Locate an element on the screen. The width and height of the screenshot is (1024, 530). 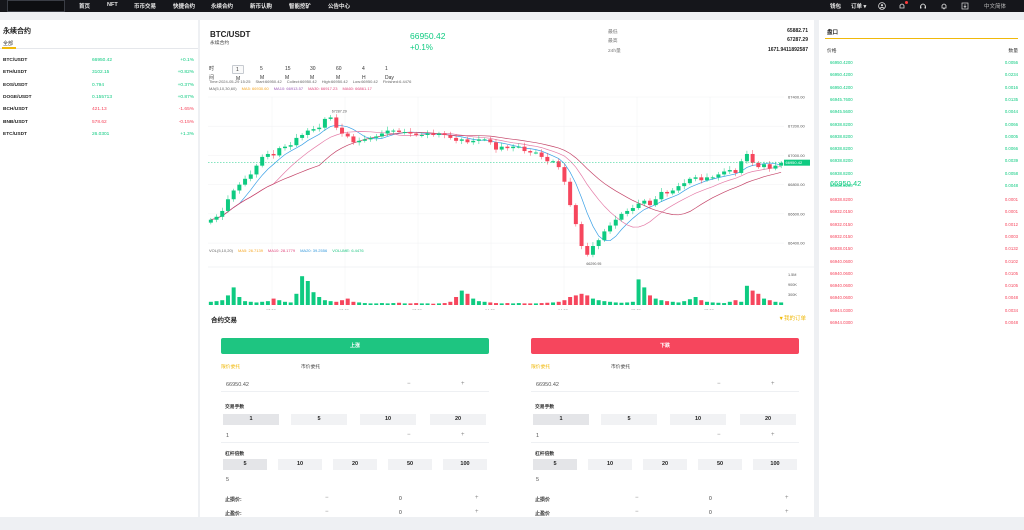
orderbook-bid-row: 66938.8200 0.0058 is located at coordinates (921, 173).